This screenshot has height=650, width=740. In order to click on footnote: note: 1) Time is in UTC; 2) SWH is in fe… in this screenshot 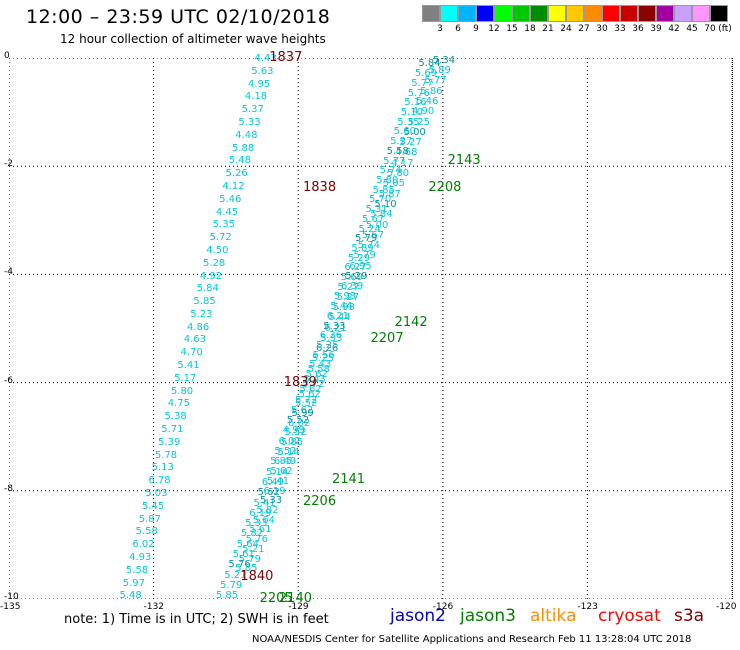, I will do `click(196, 619)`.